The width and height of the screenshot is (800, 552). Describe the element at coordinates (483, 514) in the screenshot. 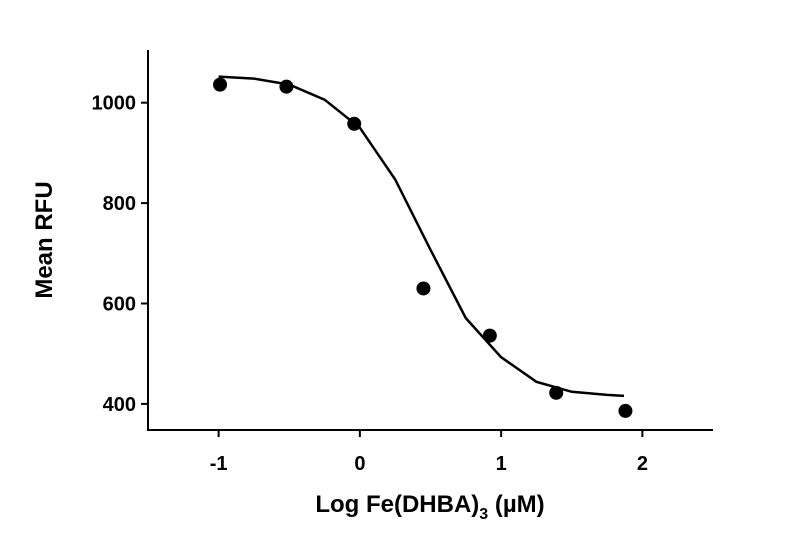

I see `x-axis-label-subscript: 3` at that location.